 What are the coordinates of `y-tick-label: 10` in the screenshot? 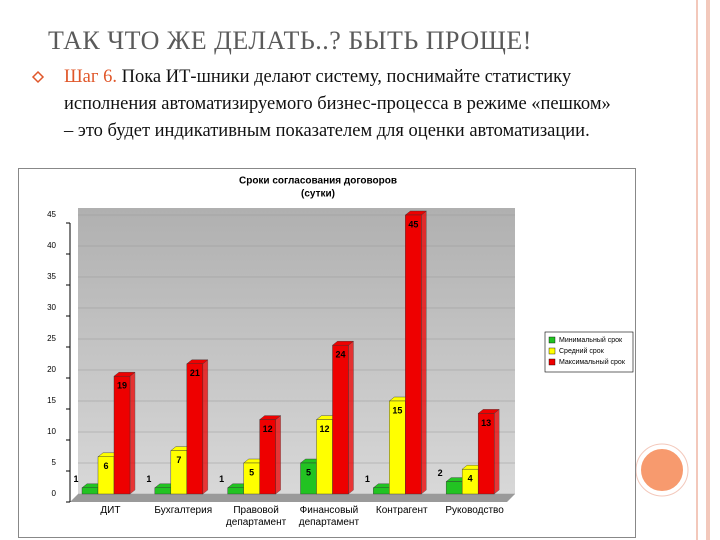 It's located at (51, 431).